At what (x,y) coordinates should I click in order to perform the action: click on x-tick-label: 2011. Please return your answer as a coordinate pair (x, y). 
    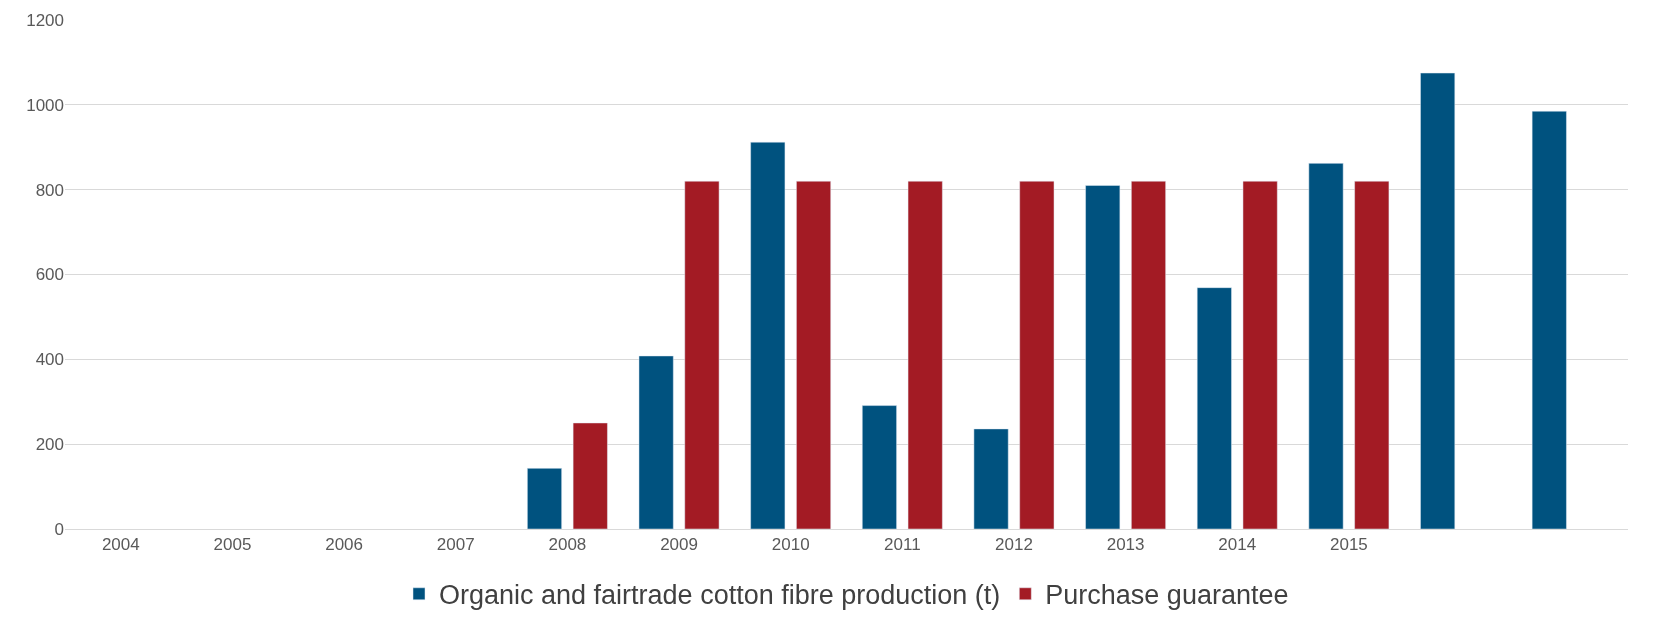
    Looking at the image, I should click on (902, 545).